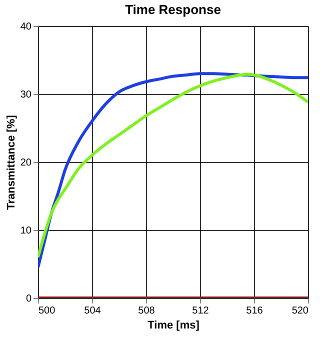 The image size is (324, 352). Describe the element at coordinates (93, 311) in the screenshot. I see `x-tick-label: 504` at that location.